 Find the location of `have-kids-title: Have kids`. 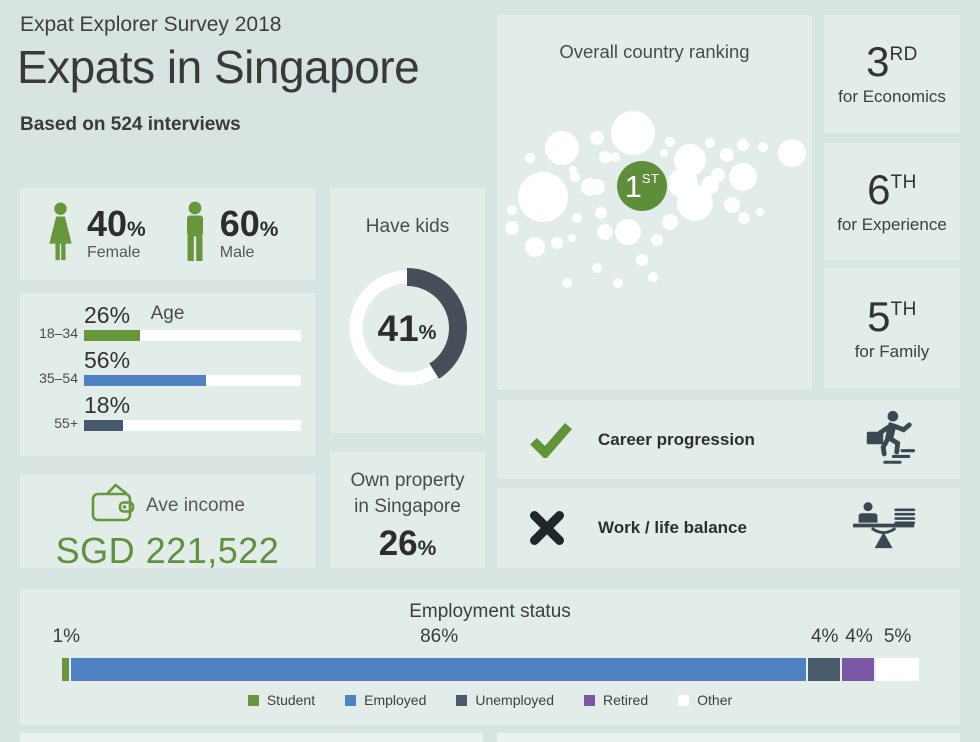

have-kids-title: Have kids is located at coordinates (407, 226).